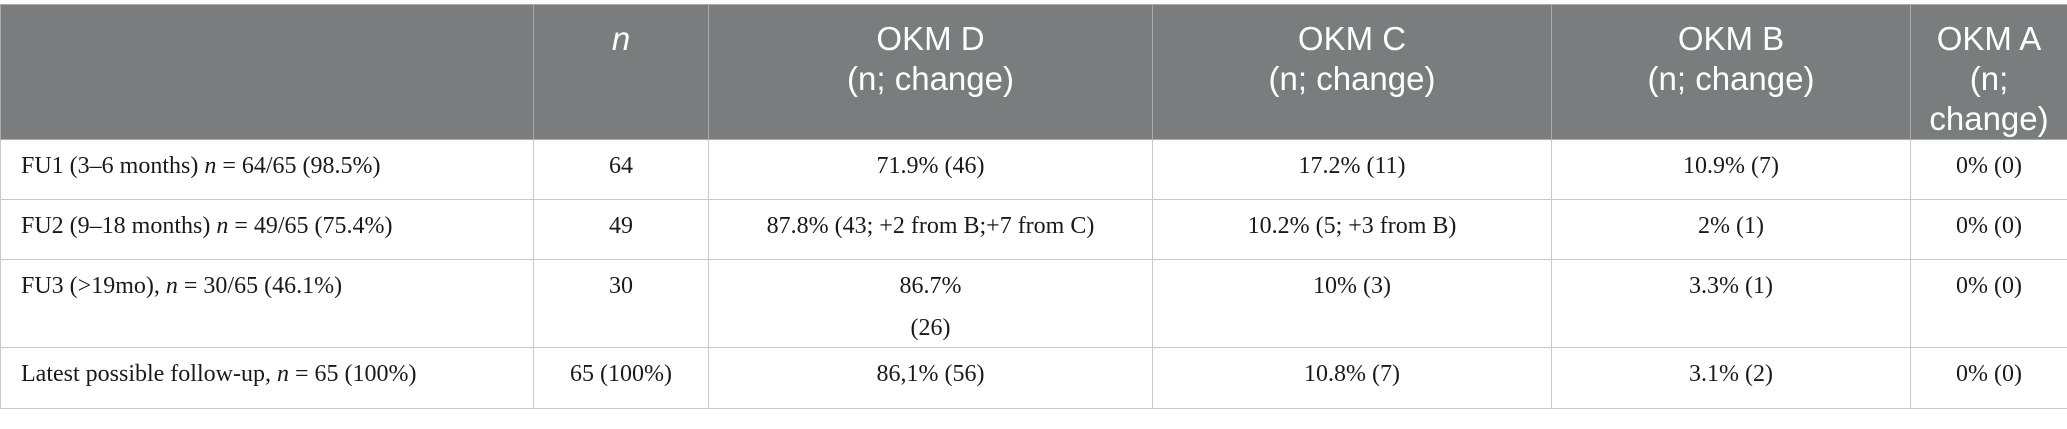 This screenshot has width=2067, height=429. I want to click on cell-n: 49, so click(621, 229).